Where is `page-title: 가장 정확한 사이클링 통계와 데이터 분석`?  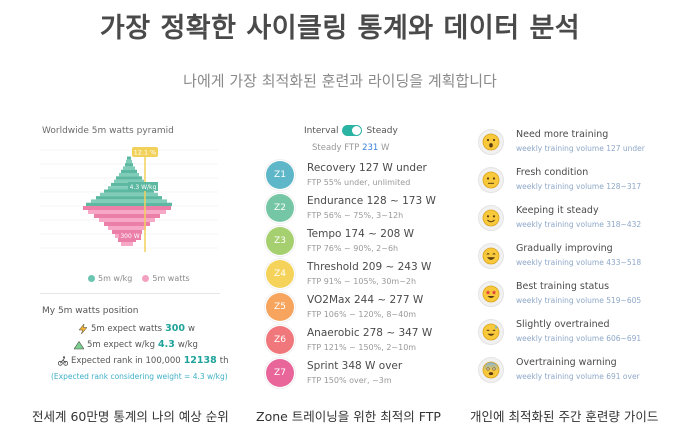 page-title: 가장 정확한 사이클링 통계와 데이터 분석 is located at coordinates (340, 28).